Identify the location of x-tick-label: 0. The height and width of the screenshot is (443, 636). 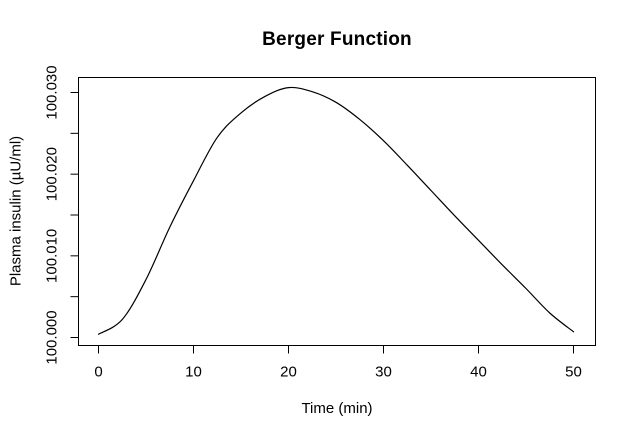
(98, 372).